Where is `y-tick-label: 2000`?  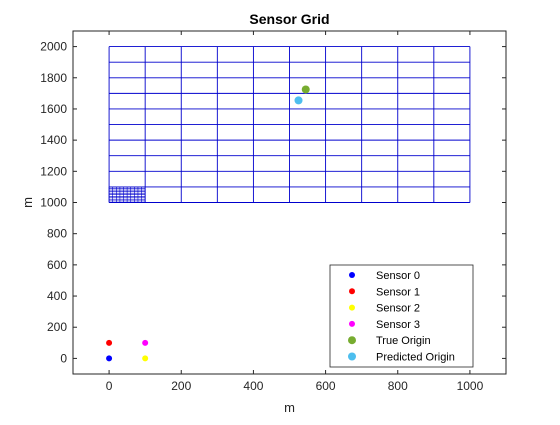 y-tick-label: 2000 is located at coordinates (53, 47).